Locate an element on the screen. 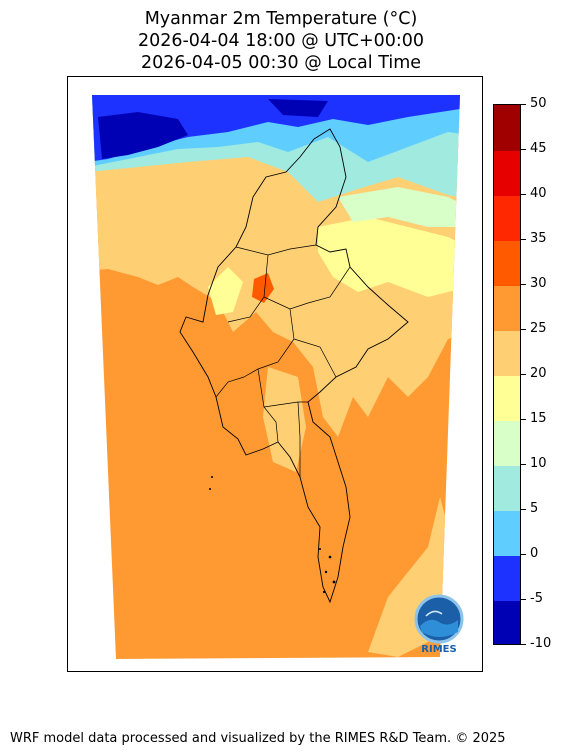 The width and height of the screenshot is (562, 756). temperature-colorbar is located at coordinates (507, 374).